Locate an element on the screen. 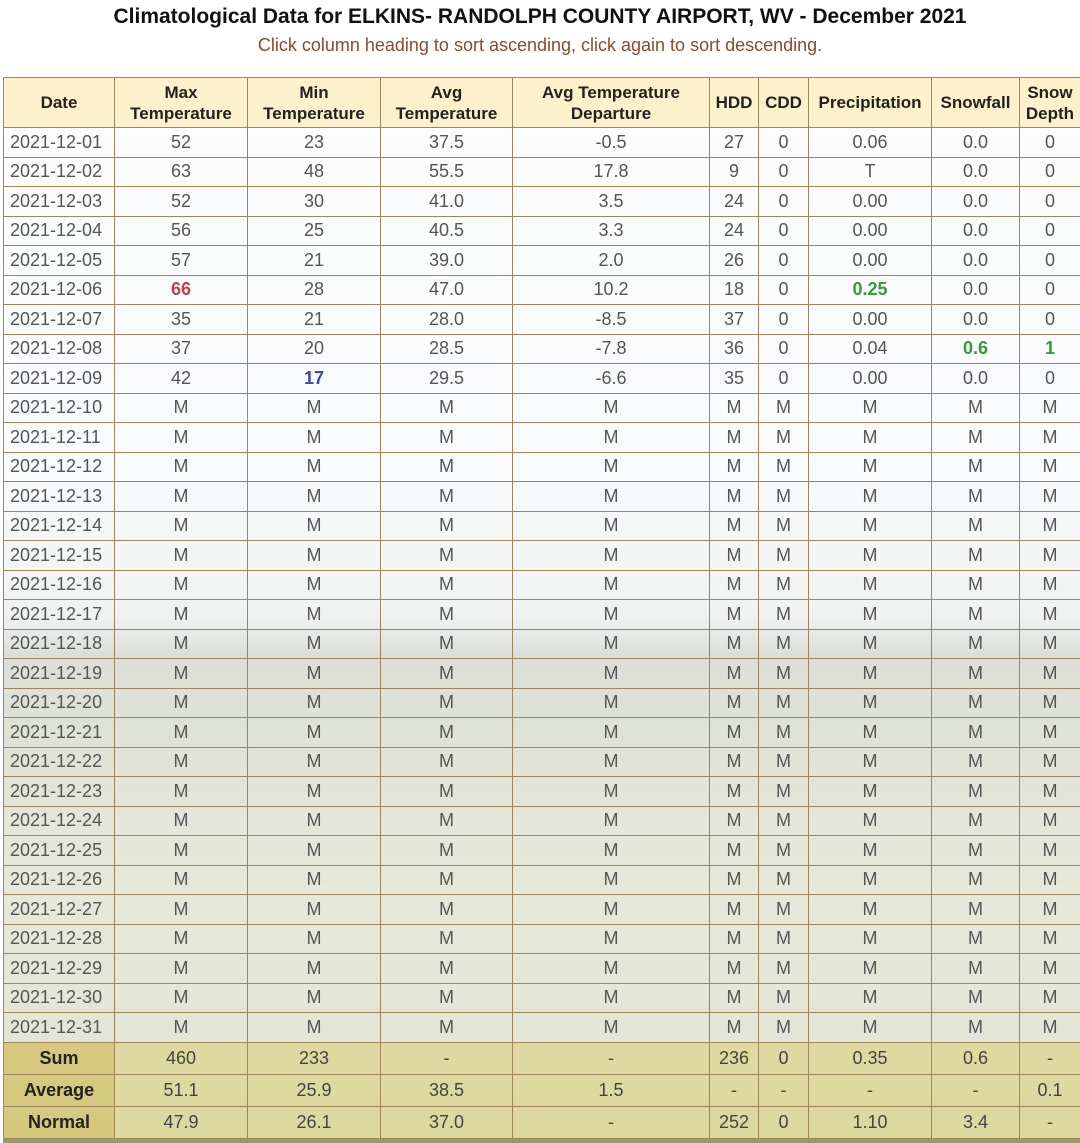 The height and width of the screenshot is (1143, 1080). summary-label: Sum is located at coordinates (59, 1058).